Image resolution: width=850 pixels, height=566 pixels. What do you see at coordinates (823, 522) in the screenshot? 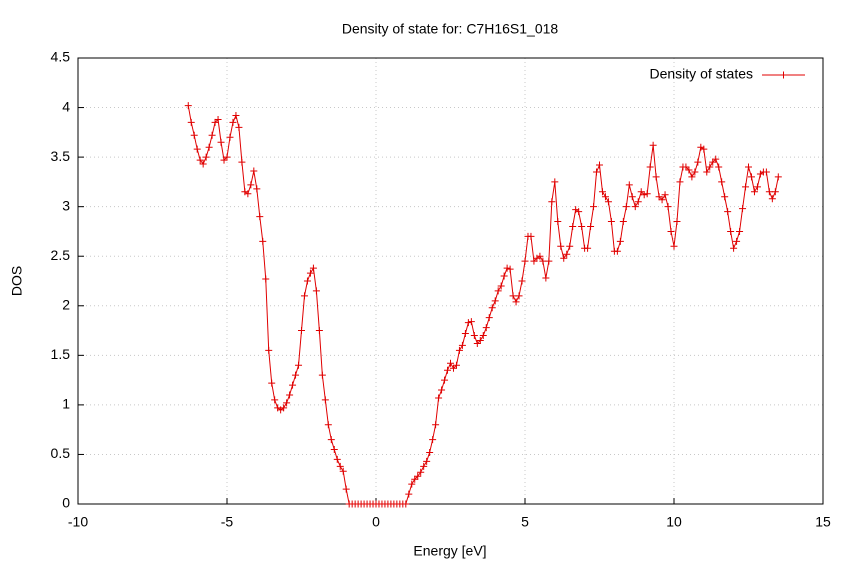
I see `x-tick-label: 15` at bounding box center [823, 522].